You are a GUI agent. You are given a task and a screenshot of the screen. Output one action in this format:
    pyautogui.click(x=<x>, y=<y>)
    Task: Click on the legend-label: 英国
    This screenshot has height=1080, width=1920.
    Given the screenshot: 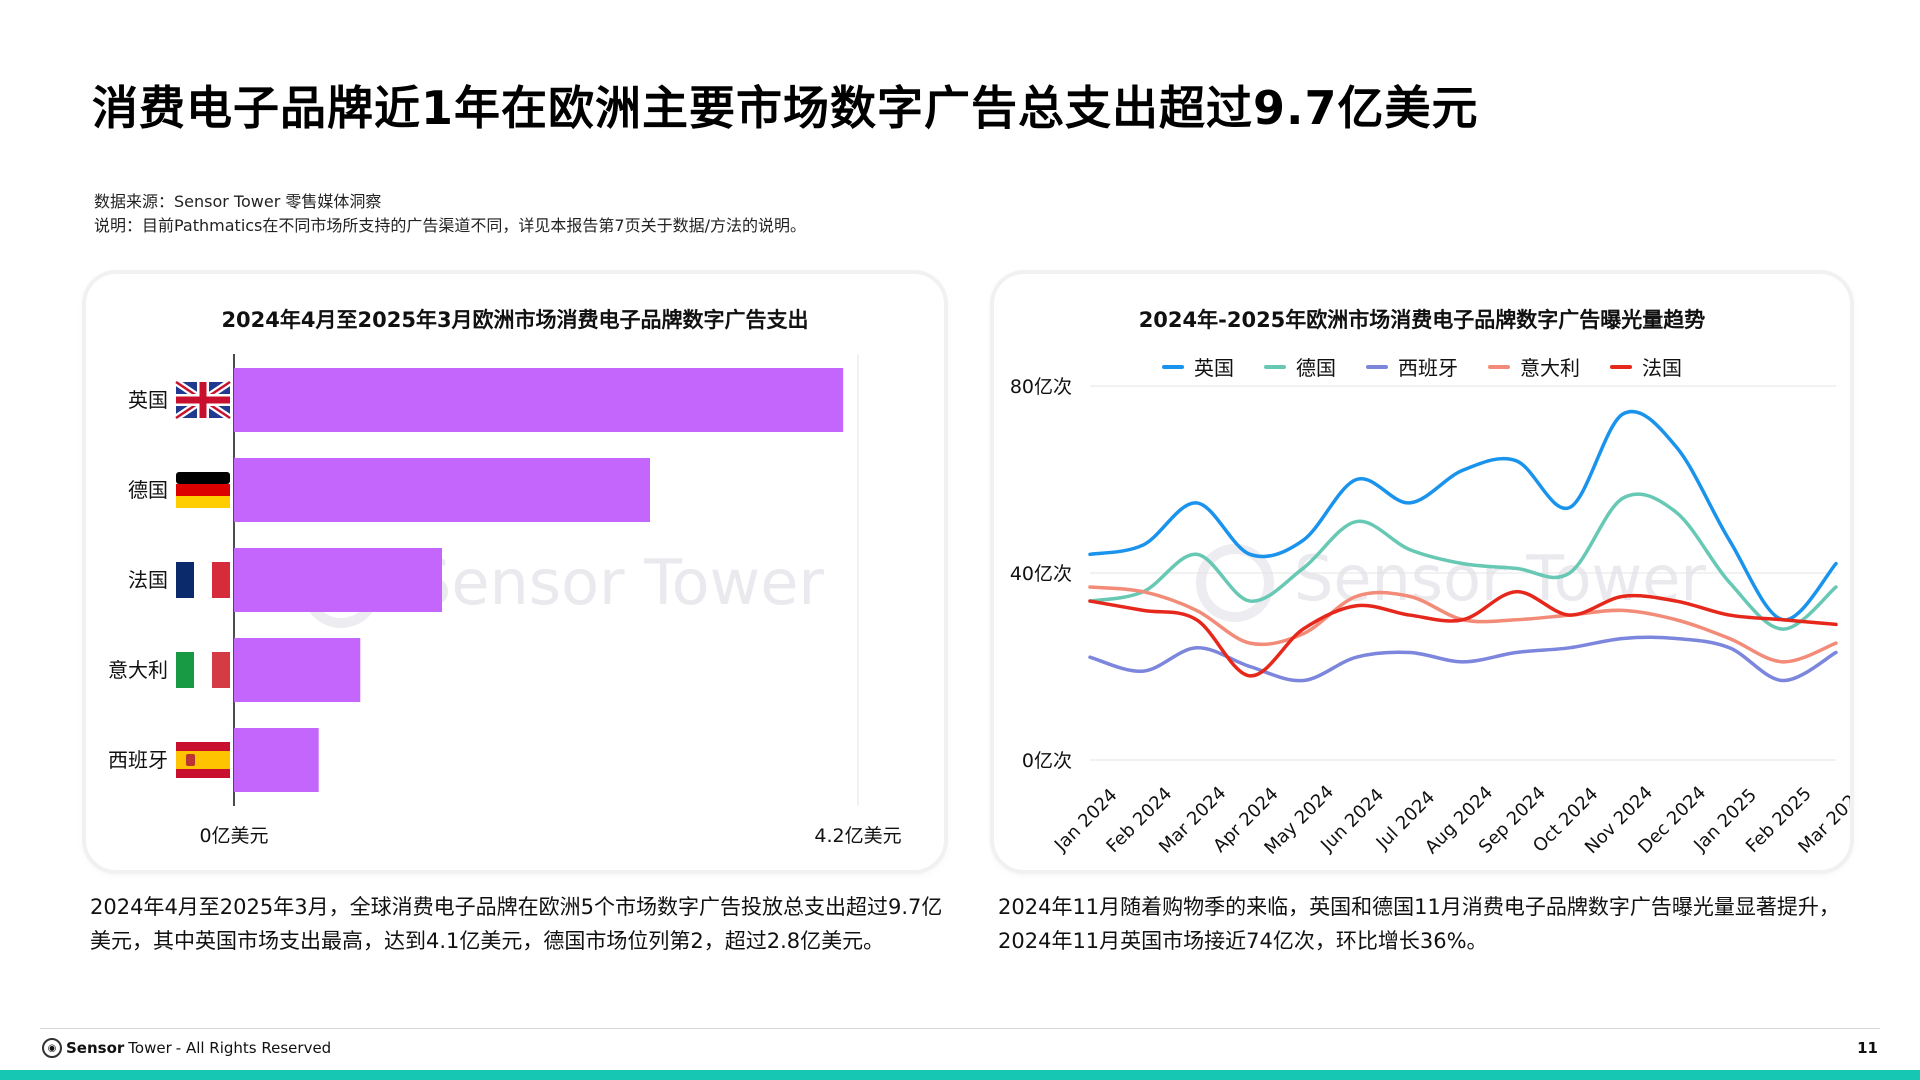 What is the action you would take?
    pyautogui.click(x=1214, y=368)
    